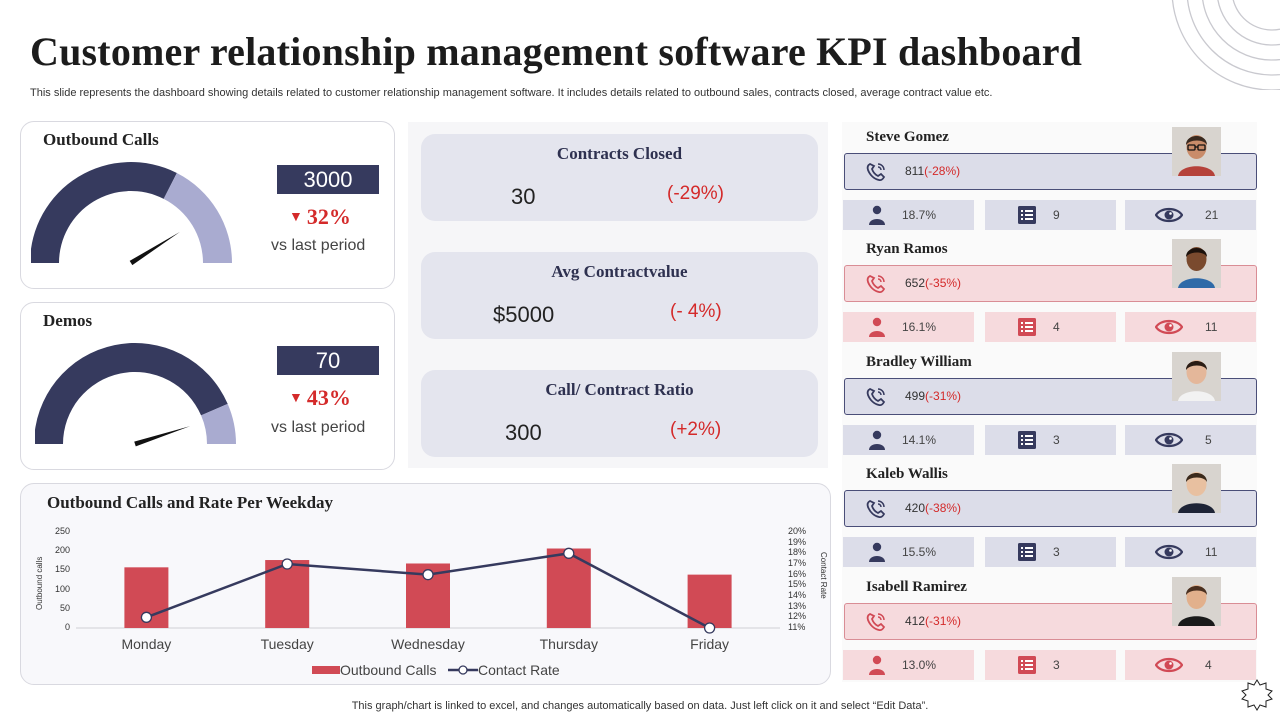 This screenshot has width=1280, height=720. I want to click on y-tick-label: 100, so click(62, 588).